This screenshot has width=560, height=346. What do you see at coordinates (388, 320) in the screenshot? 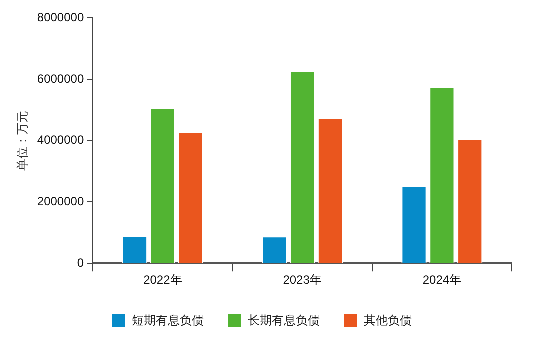
I see `legend-label: 其他负债` at bounding box center [388, 320].